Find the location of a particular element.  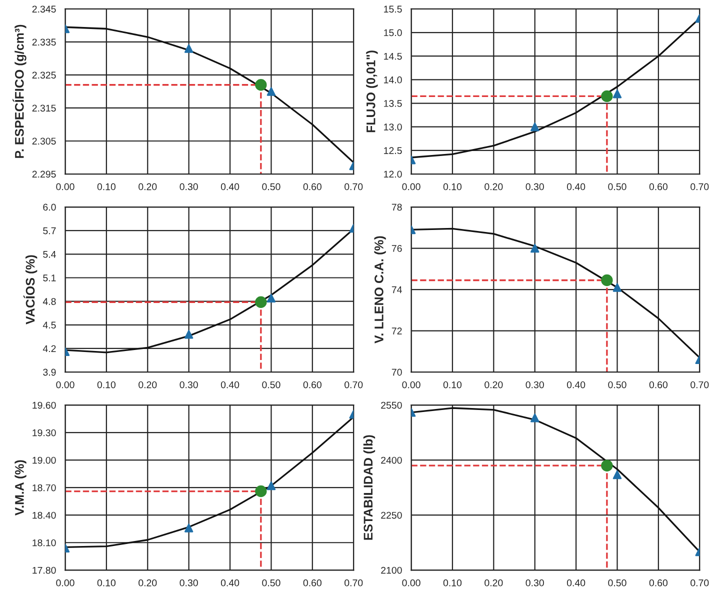

y-tick-label: 15.0 is located at coordinates (393, 32).